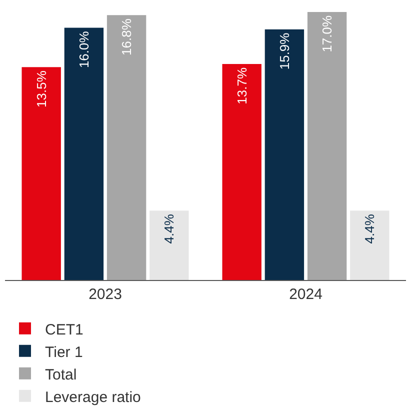 This screenshot has height=417, width=411. Describe the element at coordinates (64, 329) in the screenshot. I see `legend-label: CET1` at that location.